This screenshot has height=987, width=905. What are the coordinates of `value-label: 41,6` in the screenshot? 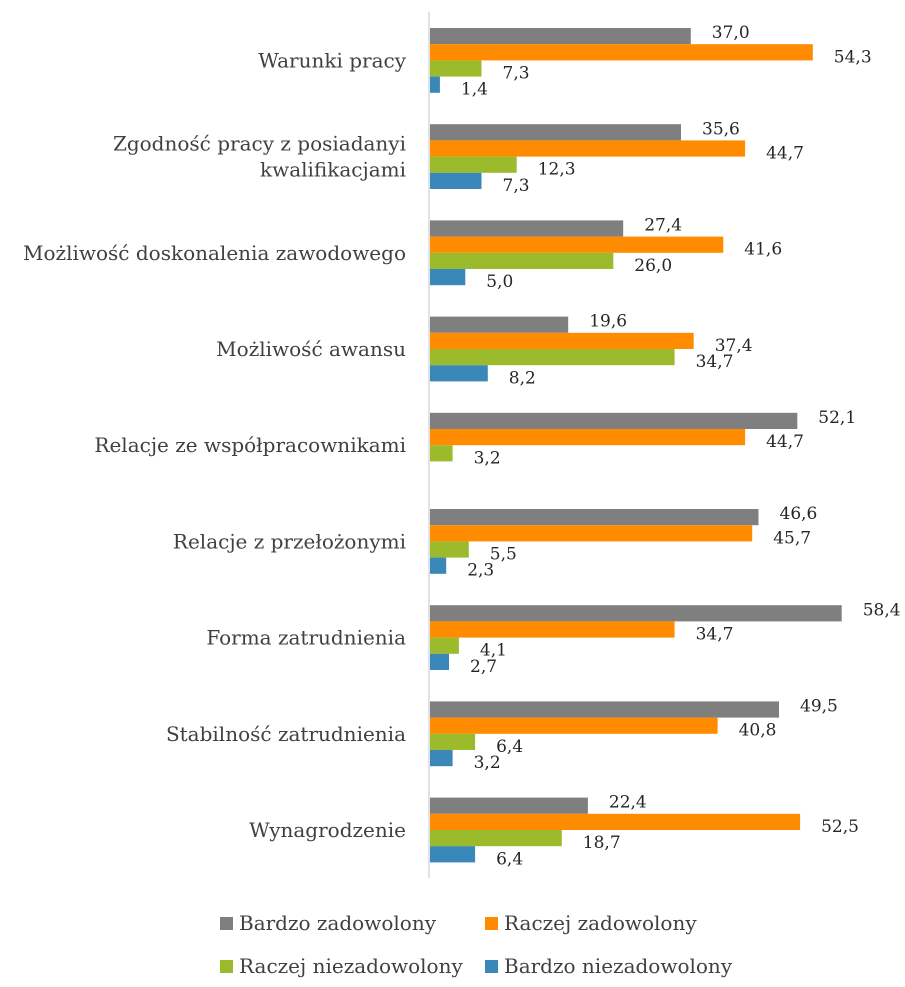 It's located at (763, 250).